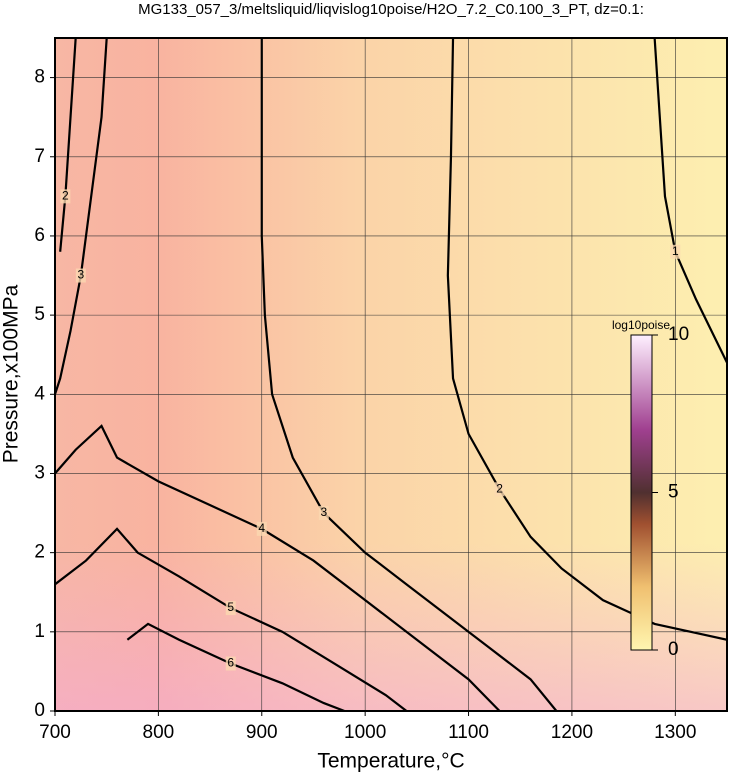  I want to click on x-tick-label: 900, so click(262, 732).